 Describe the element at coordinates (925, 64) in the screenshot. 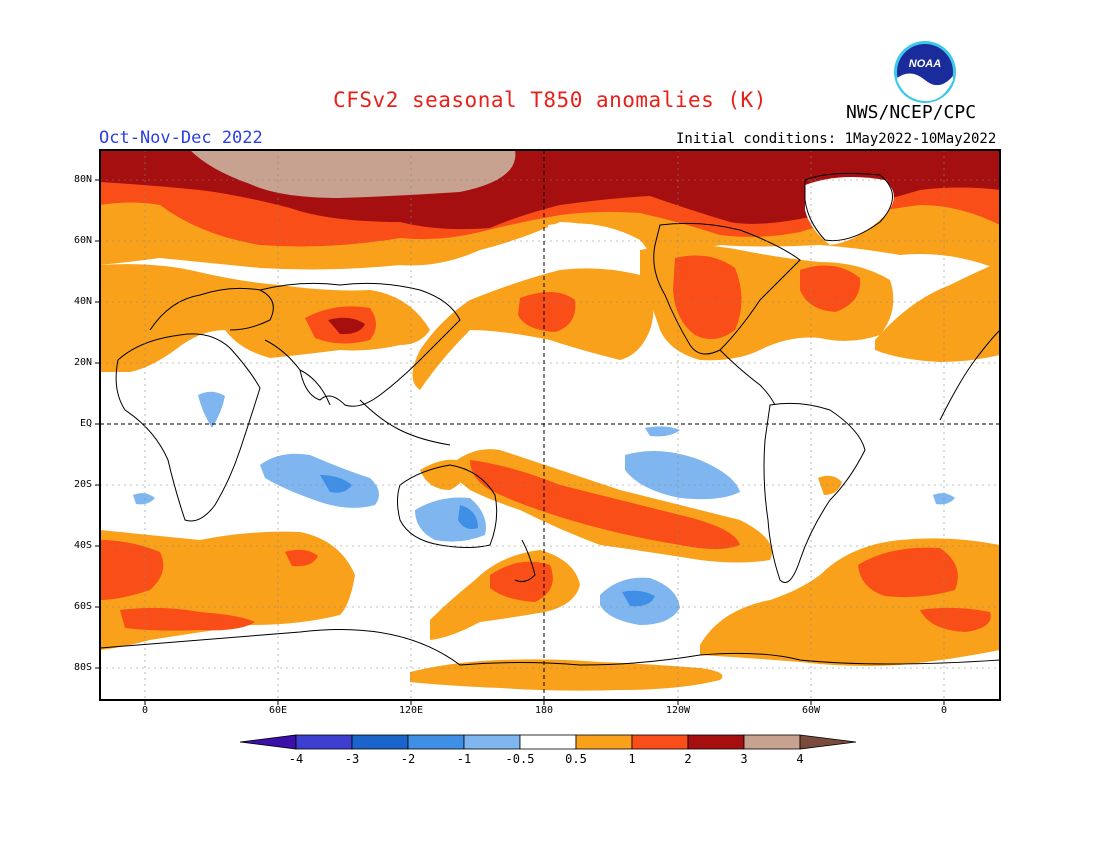

I see `svg-text: NOAA` at that location.